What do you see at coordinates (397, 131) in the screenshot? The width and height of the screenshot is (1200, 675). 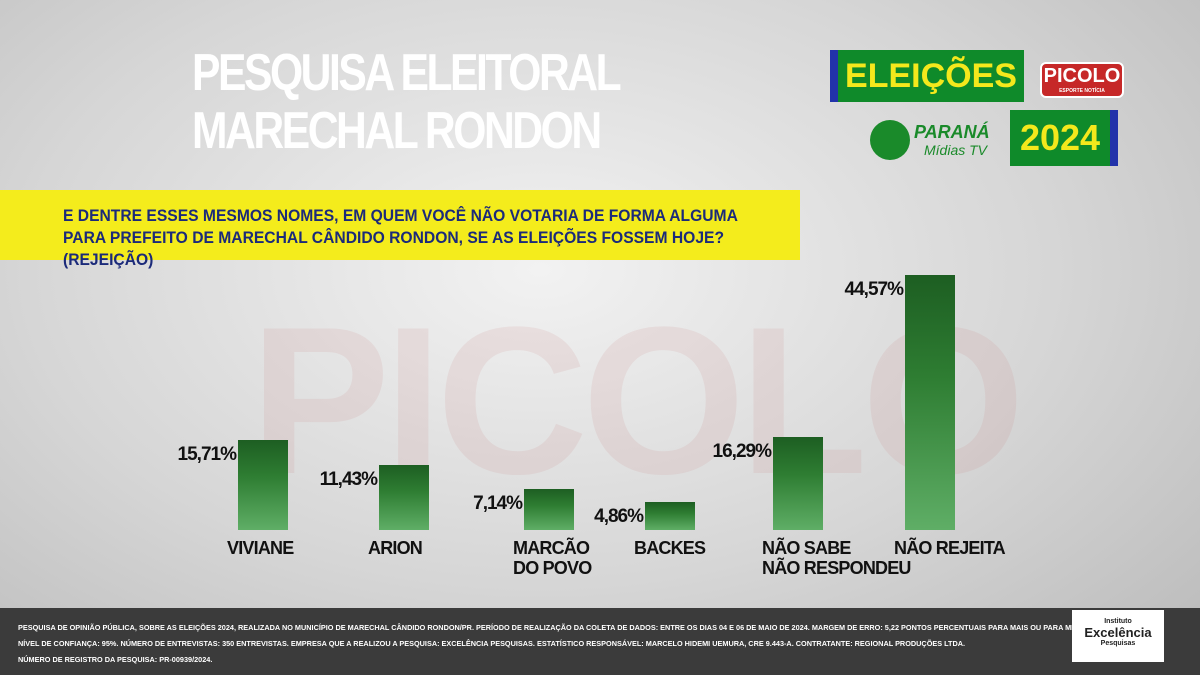 I see `title-line: MARECHAL RONDON` at bounding box center [397, 131].